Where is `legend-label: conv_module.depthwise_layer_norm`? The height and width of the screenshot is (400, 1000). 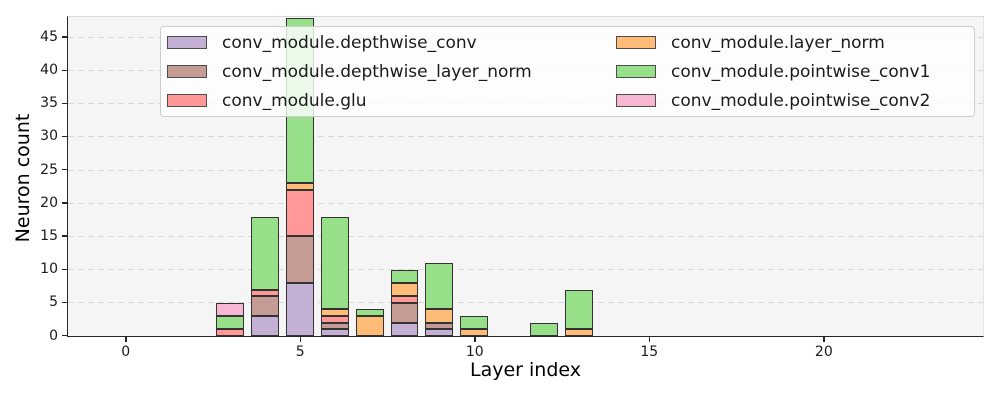 legend-label: conv_module.depthwise_layer_norm is located at coordinates (377, 71).